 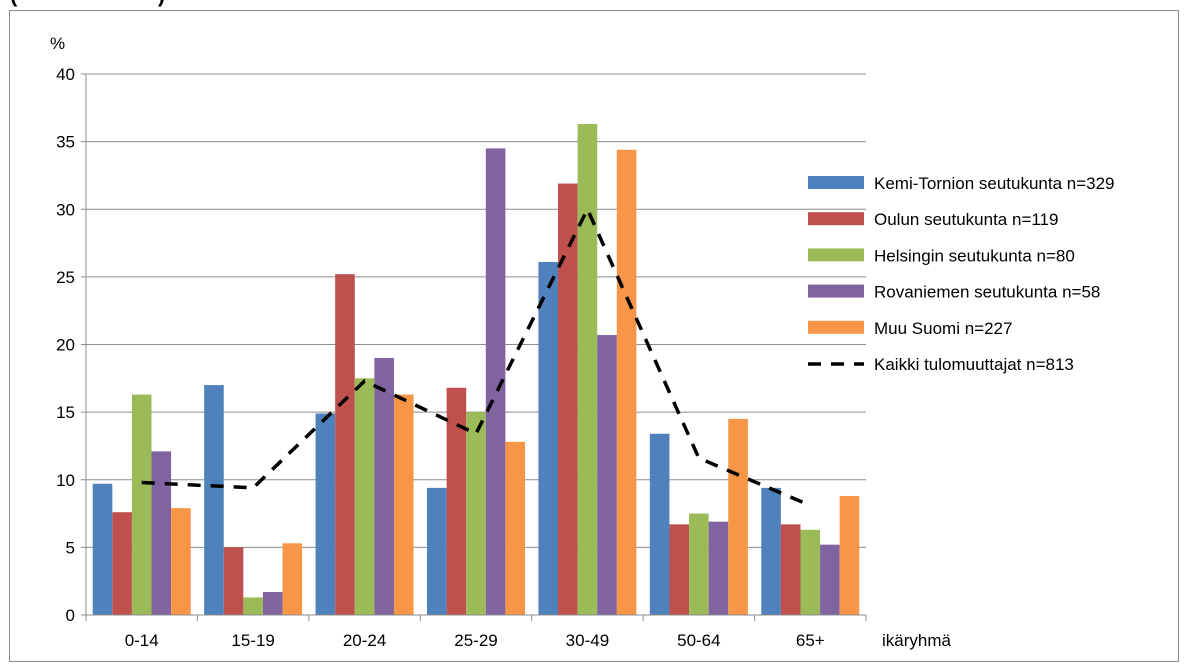 What do you see at coordinates (65, 277) in the screenshot?
I see `y-tick-label: 25` at bounding box center [65, 277].